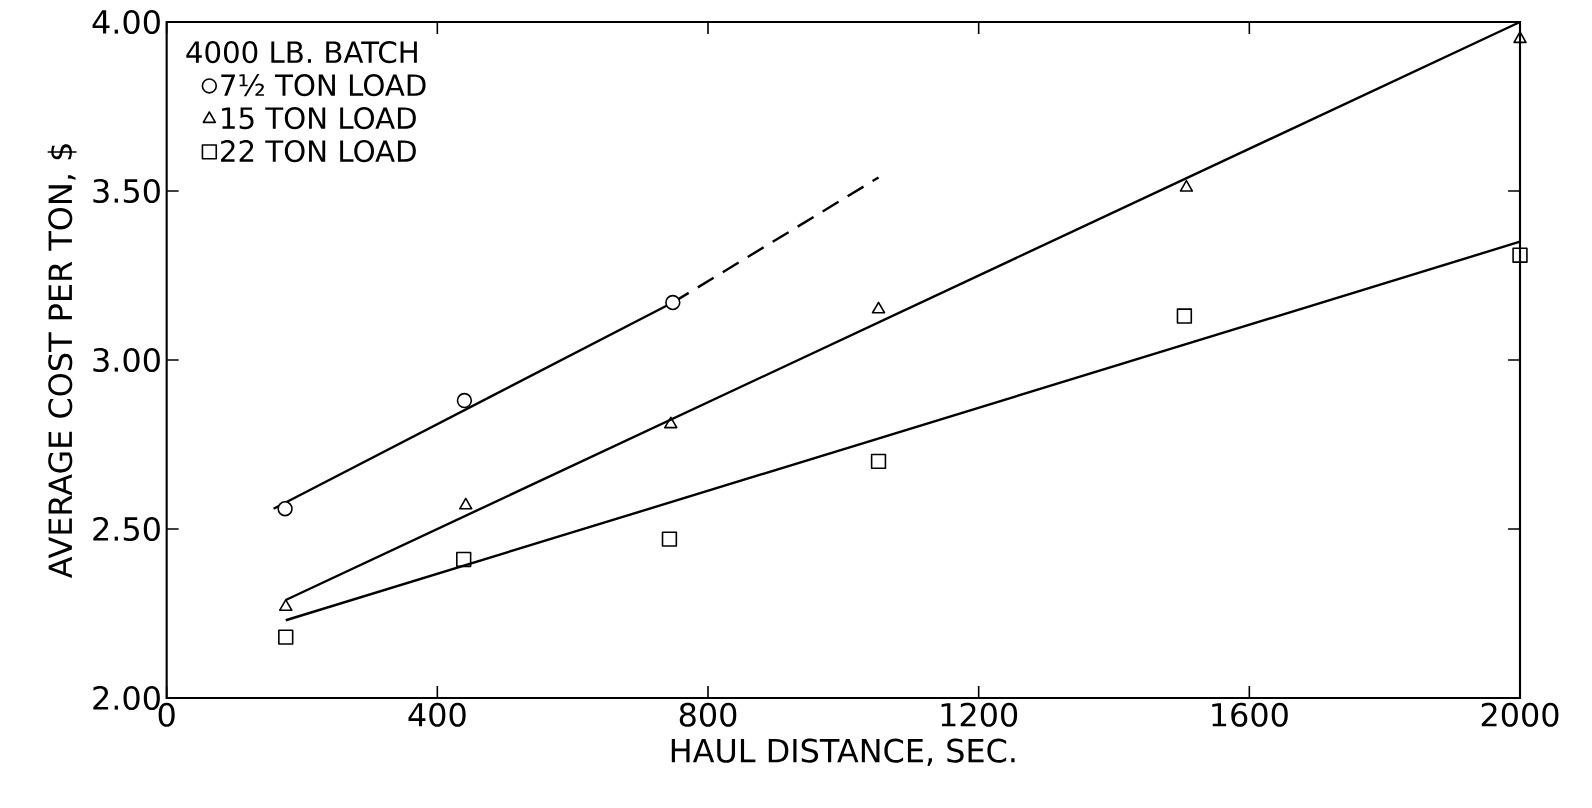  What do you see at coordinates (1520, 714) in the screenshot?
I see `x-tick-label: 2000` at bounding box center [1520, 714].